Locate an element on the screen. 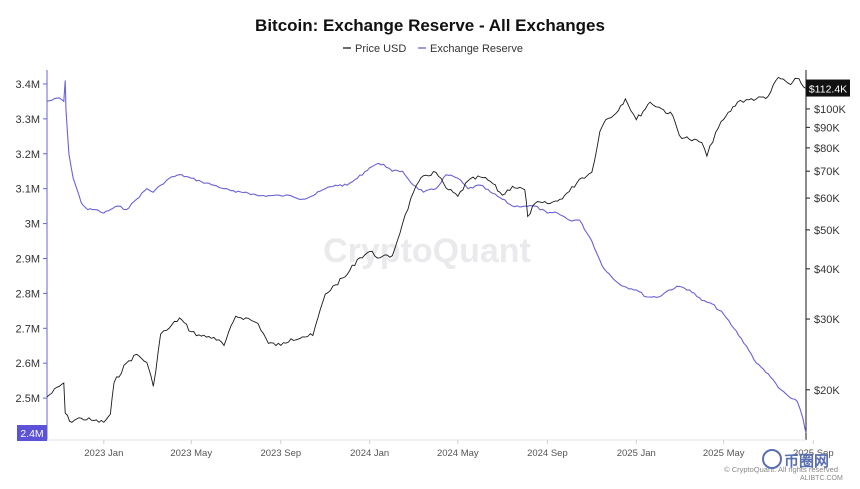 The height and width of the screenshot is (489, 860). left-tick-label: 3.3M is located at coordinates (28, 120).